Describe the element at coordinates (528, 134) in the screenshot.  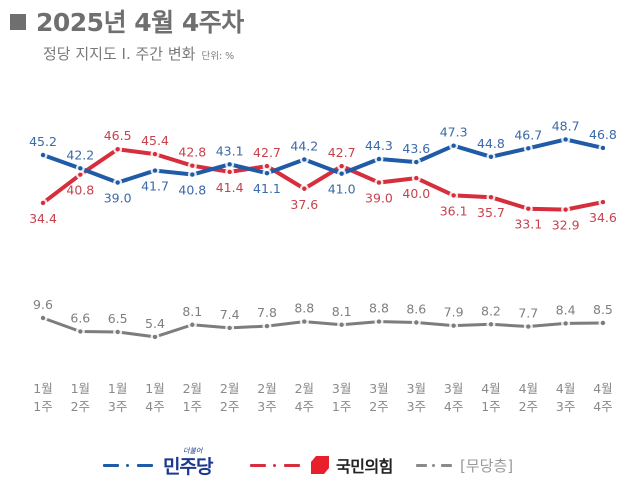
I see `democratic-data-label: 46.7` at that location.